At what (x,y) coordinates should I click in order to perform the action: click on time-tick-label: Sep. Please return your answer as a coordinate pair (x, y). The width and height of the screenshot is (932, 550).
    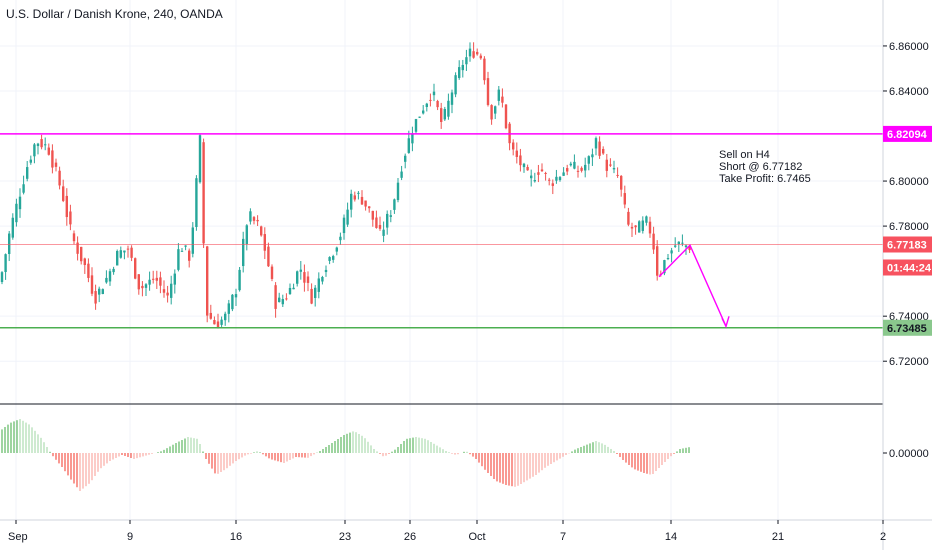
    Looking at the image, I should click on (18, 537).